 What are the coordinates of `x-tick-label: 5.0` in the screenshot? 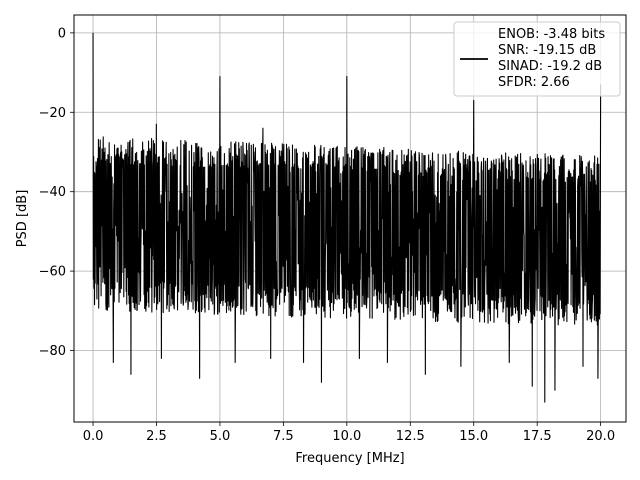 It's located at (220, 436).